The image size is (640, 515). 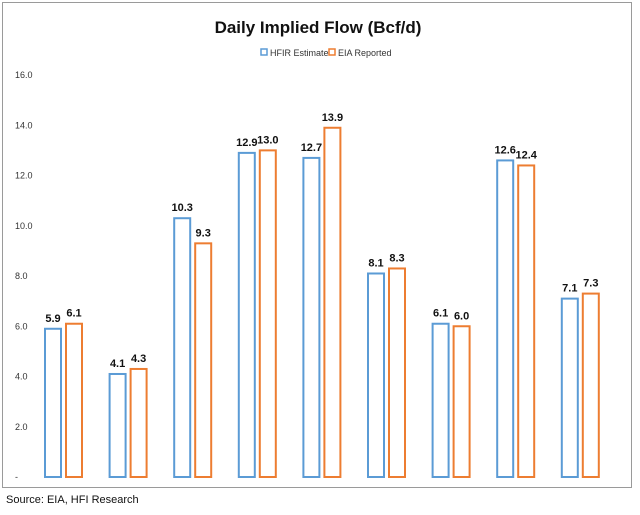 I want to click on y-tick-label: 2.0, so click(x=21, y=427).